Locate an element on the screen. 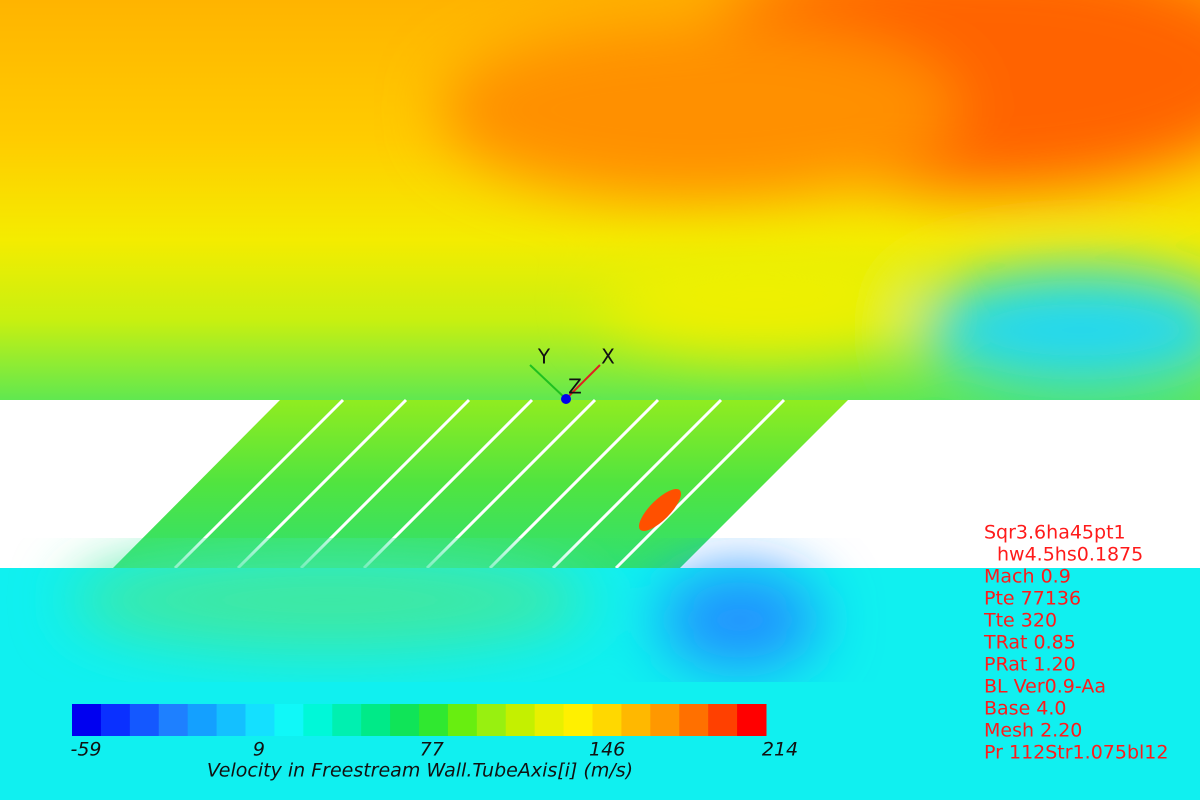  slot-region is located at coordinates (480, 484).